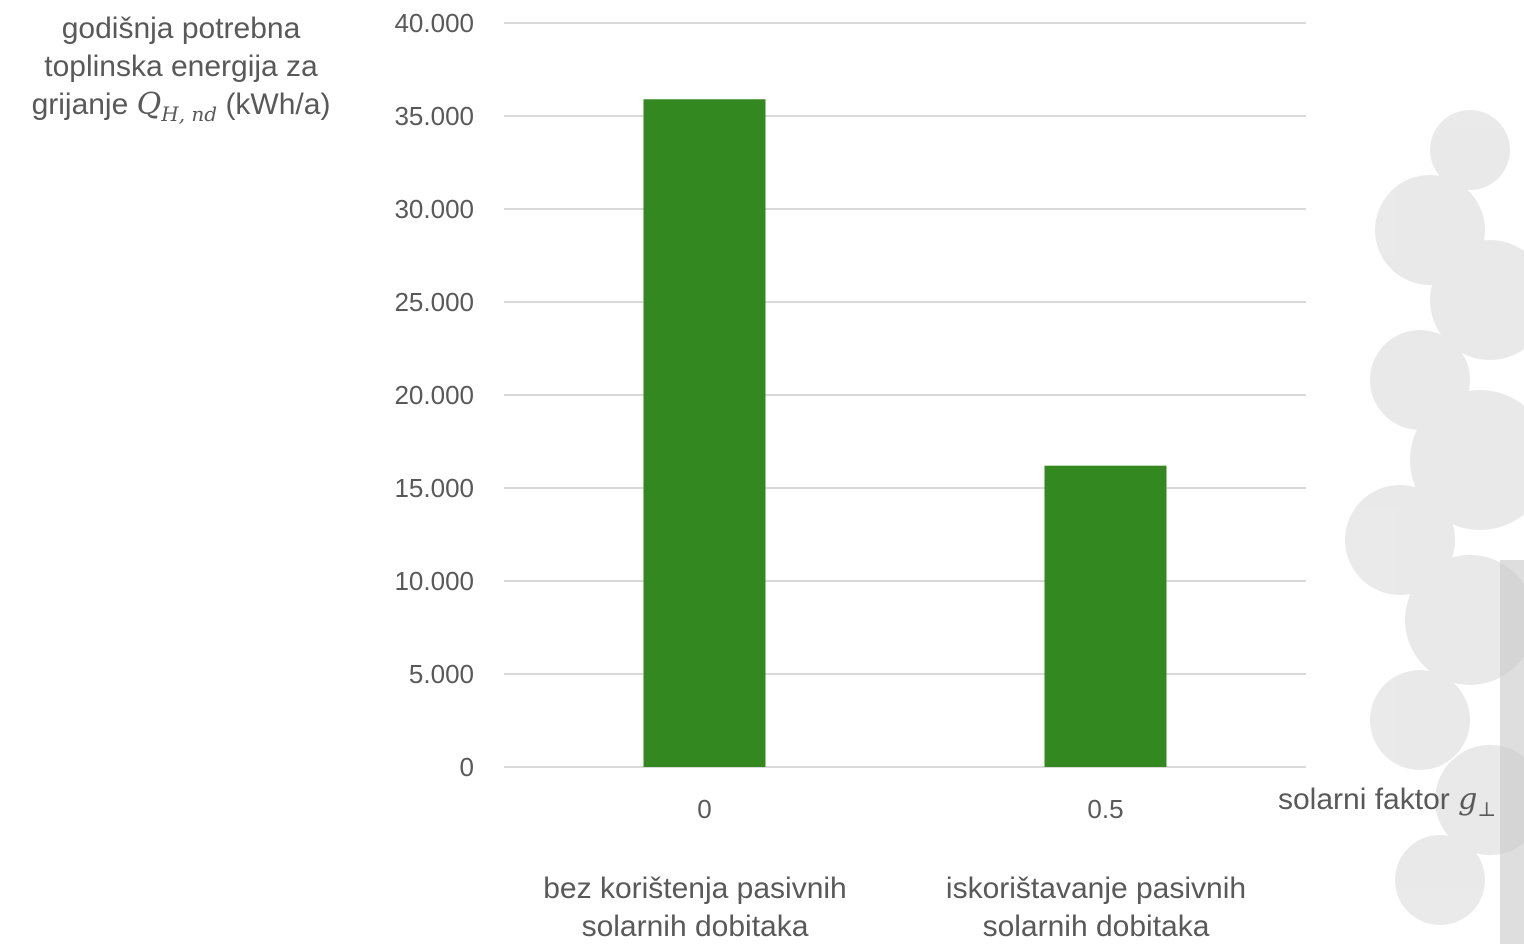  I want to click on y-tick-label: 25.000, so click(434, 302).